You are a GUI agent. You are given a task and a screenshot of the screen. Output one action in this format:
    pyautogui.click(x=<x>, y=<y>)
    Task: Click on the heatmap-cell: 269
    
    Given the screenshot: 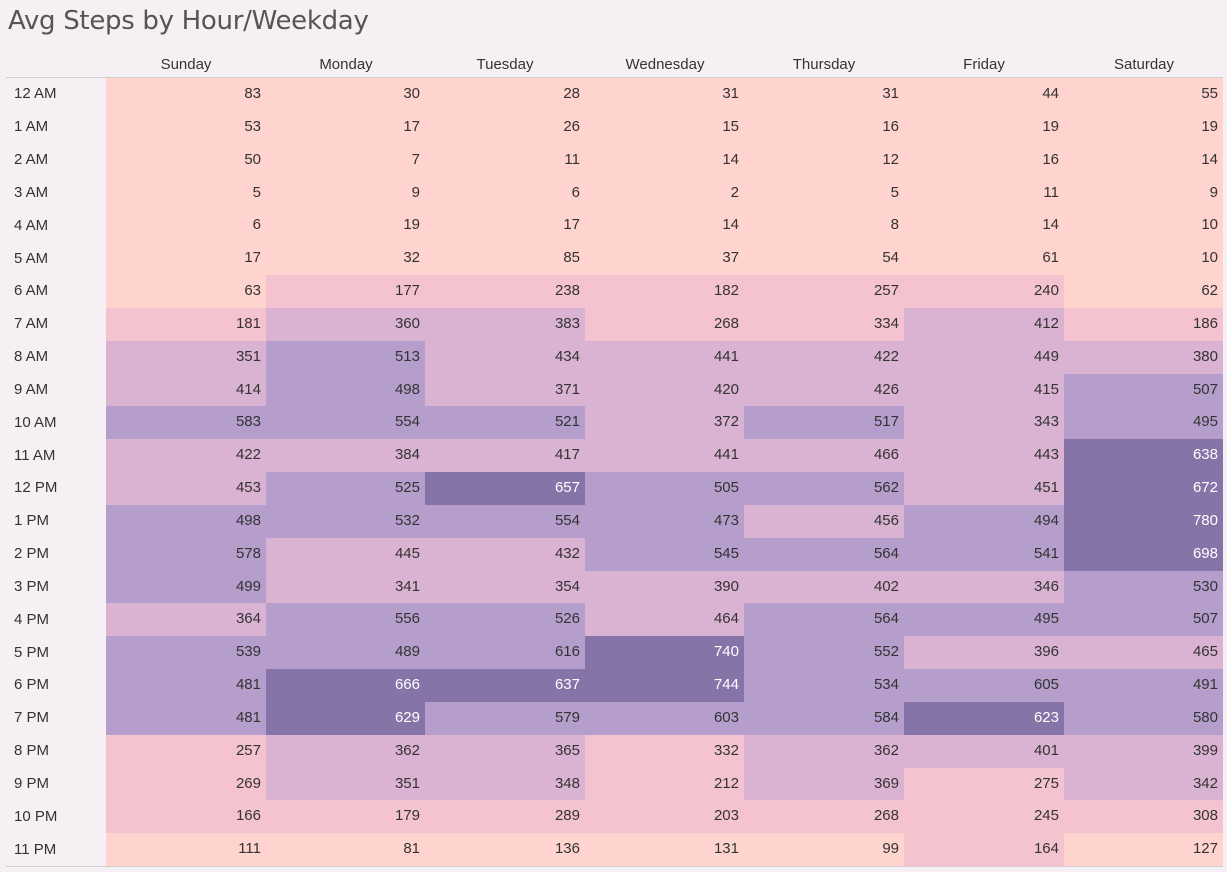 What is the action you would take?
    pyautogui.click(x=186, y=784)
    